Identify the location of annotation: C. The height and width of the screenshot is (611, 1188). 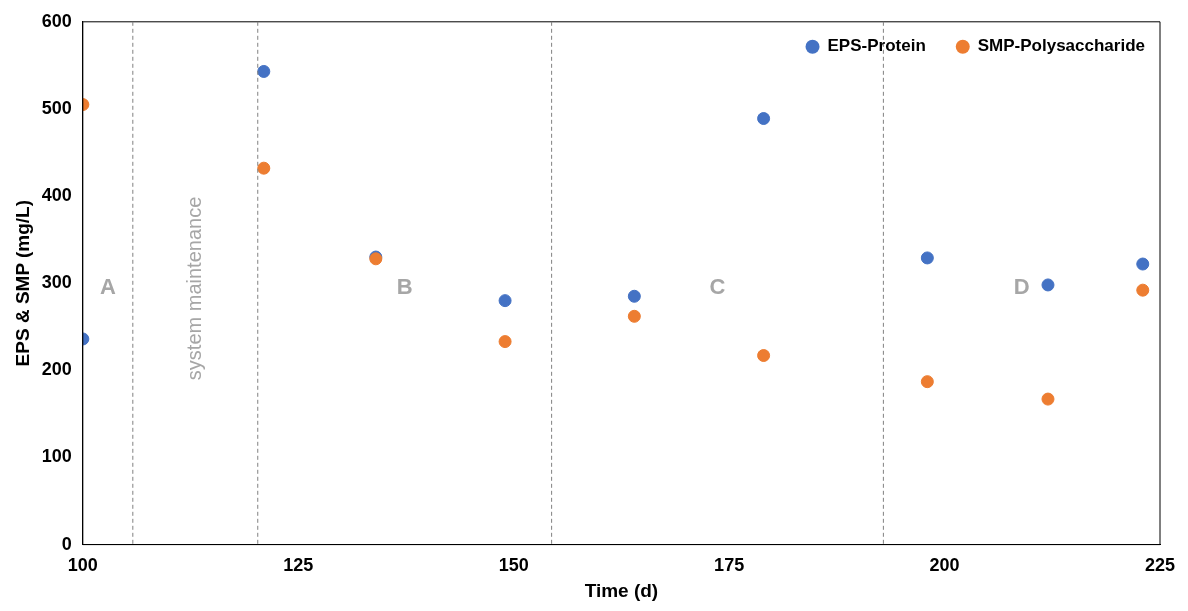
(717, 287).